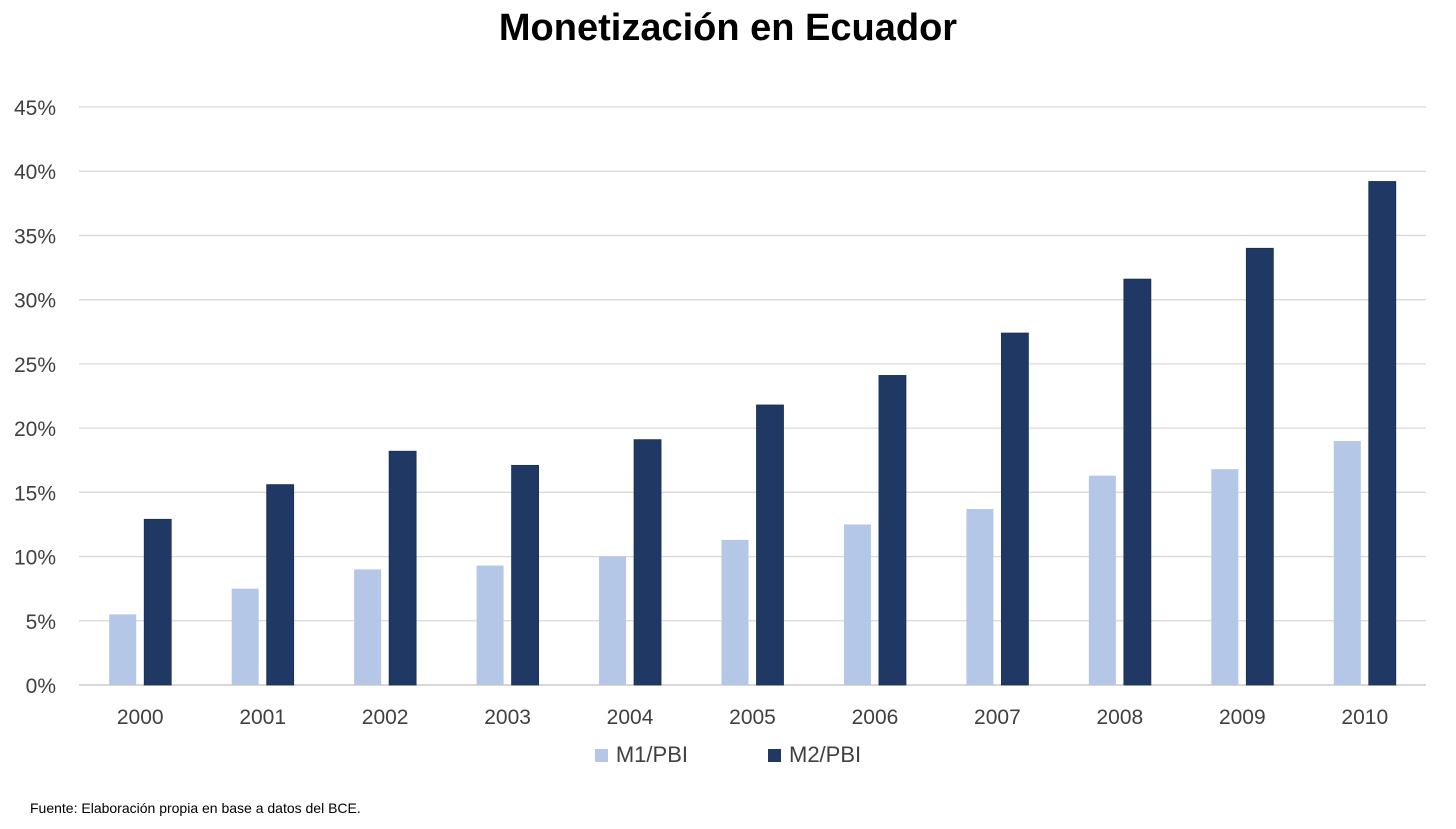 Image resolution: width=1456 pixels, height=829 pixels. I want to click on legend-label-m2: M2/PBI, so click(825, 754).